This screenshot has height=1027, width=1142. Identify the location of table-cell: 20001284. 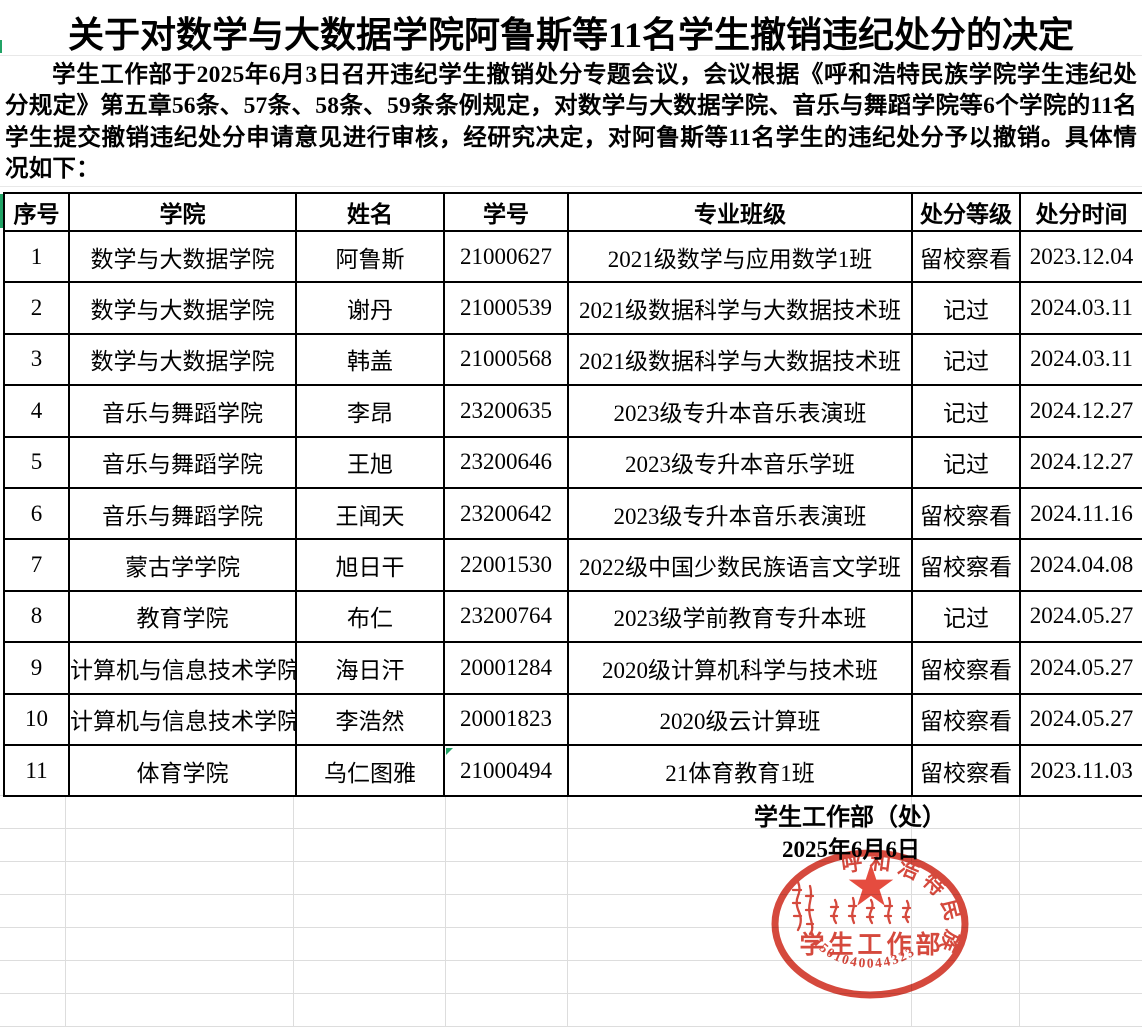
(506, 668).